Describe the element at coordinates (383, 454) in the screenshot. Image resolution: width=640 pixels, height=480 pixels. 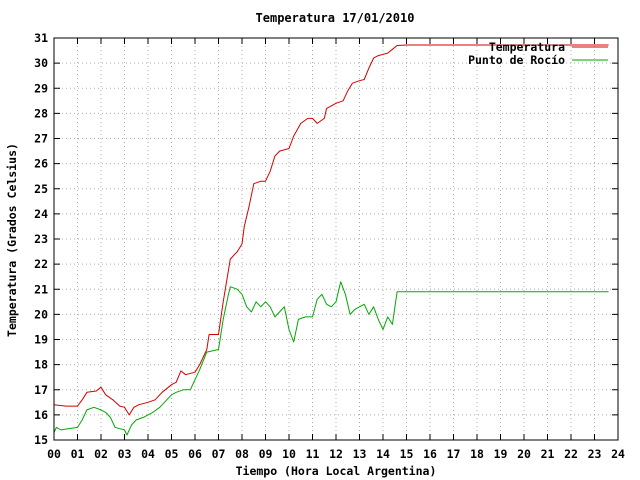
I see `x-tick-label: 14` at that location.